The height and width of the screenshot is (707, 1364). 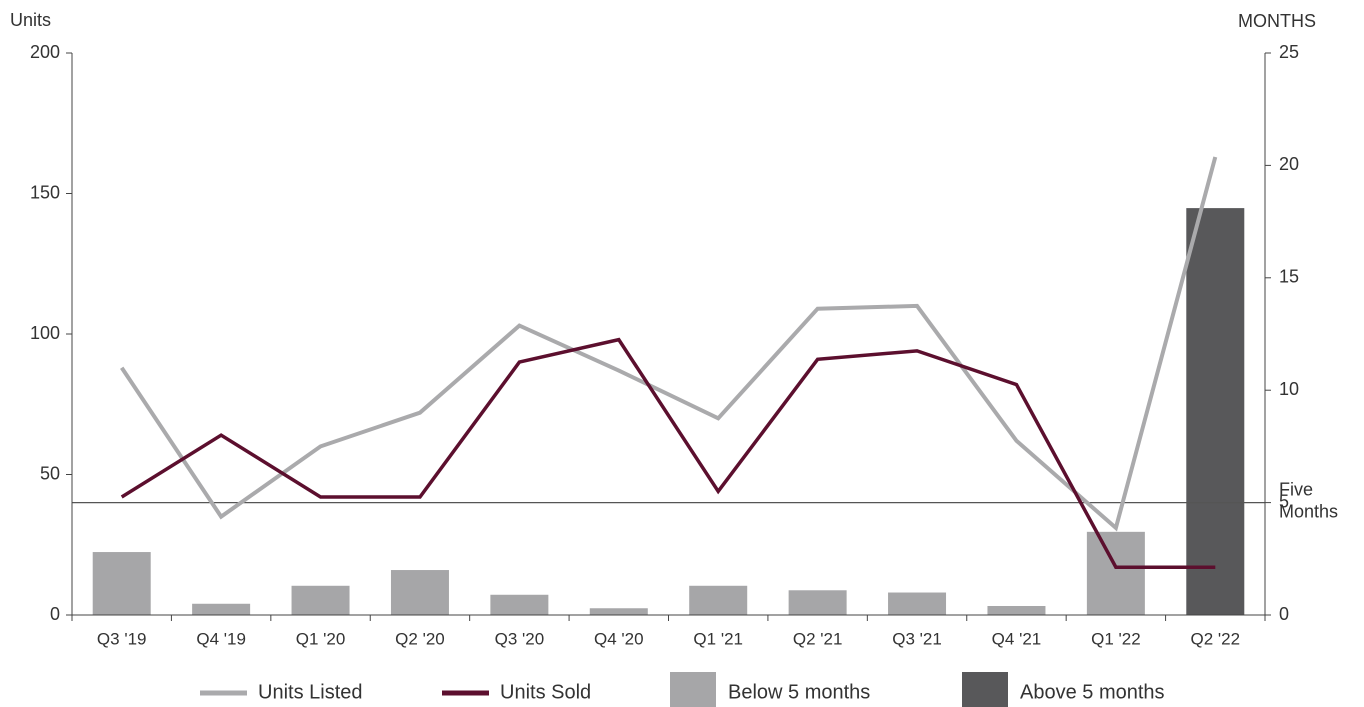 I want to click on x-tick-label: Q3 '20, so click(x=520, y=638).